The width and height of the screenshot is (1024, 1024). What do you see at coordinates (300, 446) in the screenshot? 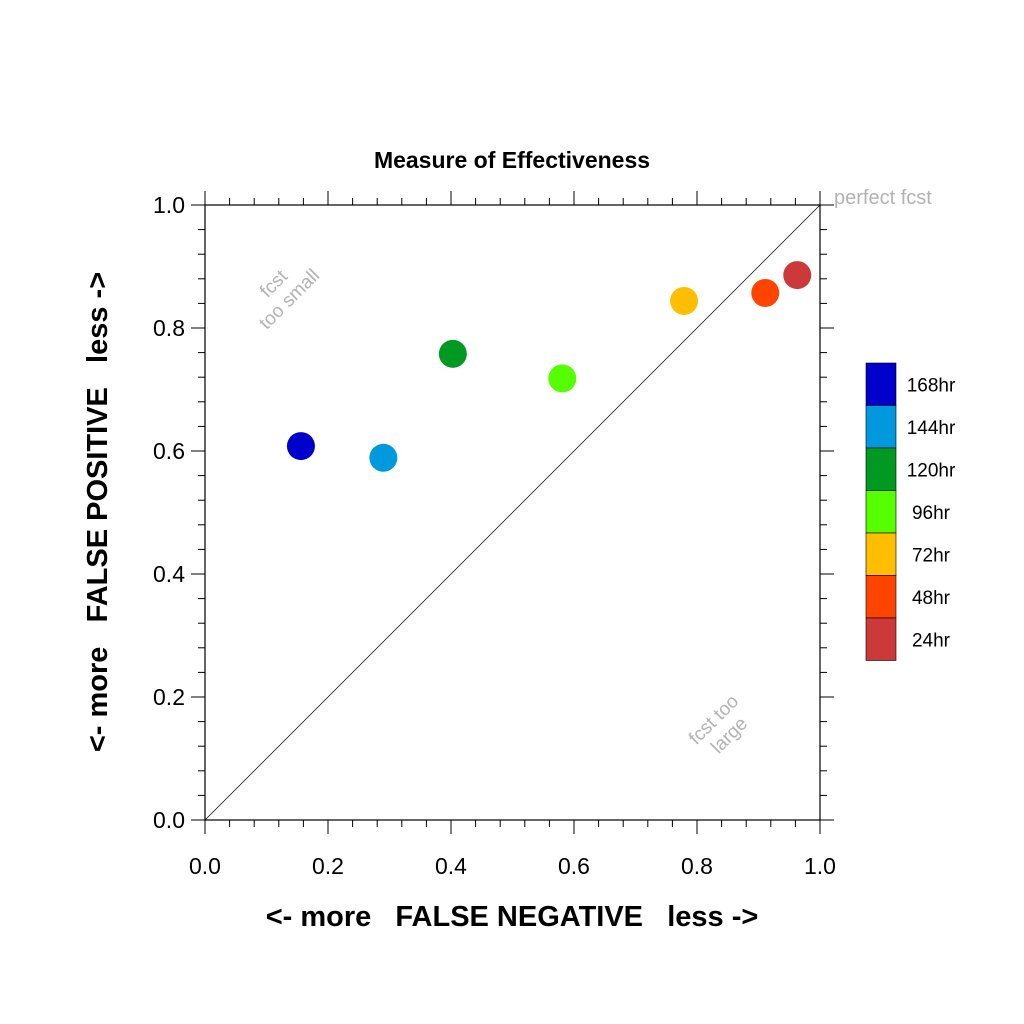
I see `point-168hr` at bounding box center [300, 446].